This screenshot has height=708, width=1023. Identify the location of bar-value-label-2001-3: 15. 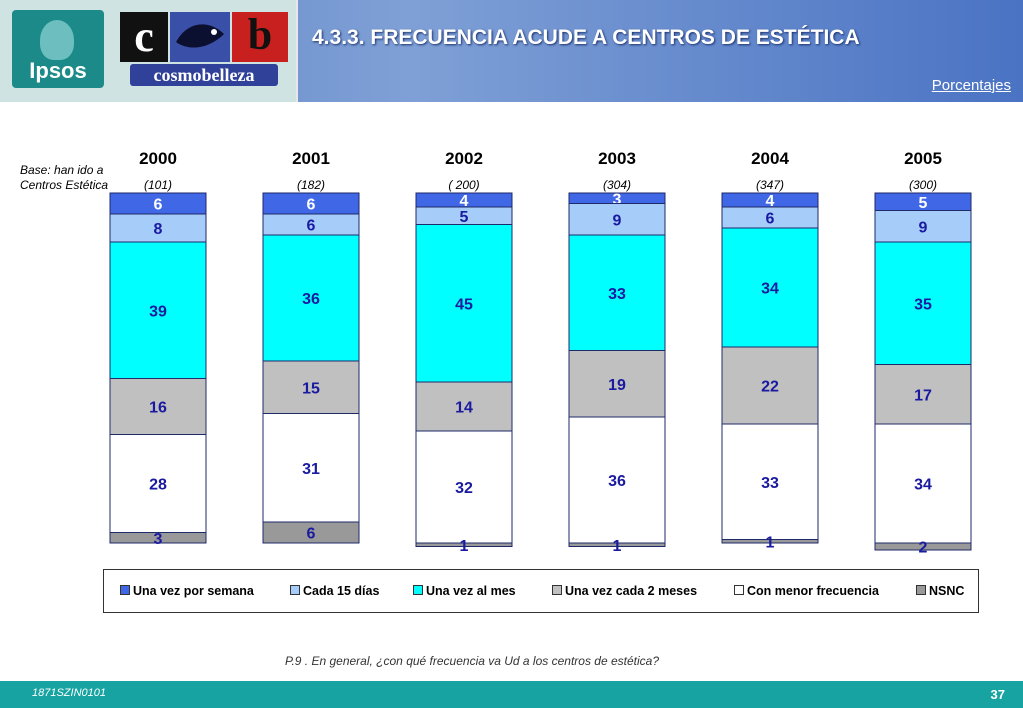
(311, 388).